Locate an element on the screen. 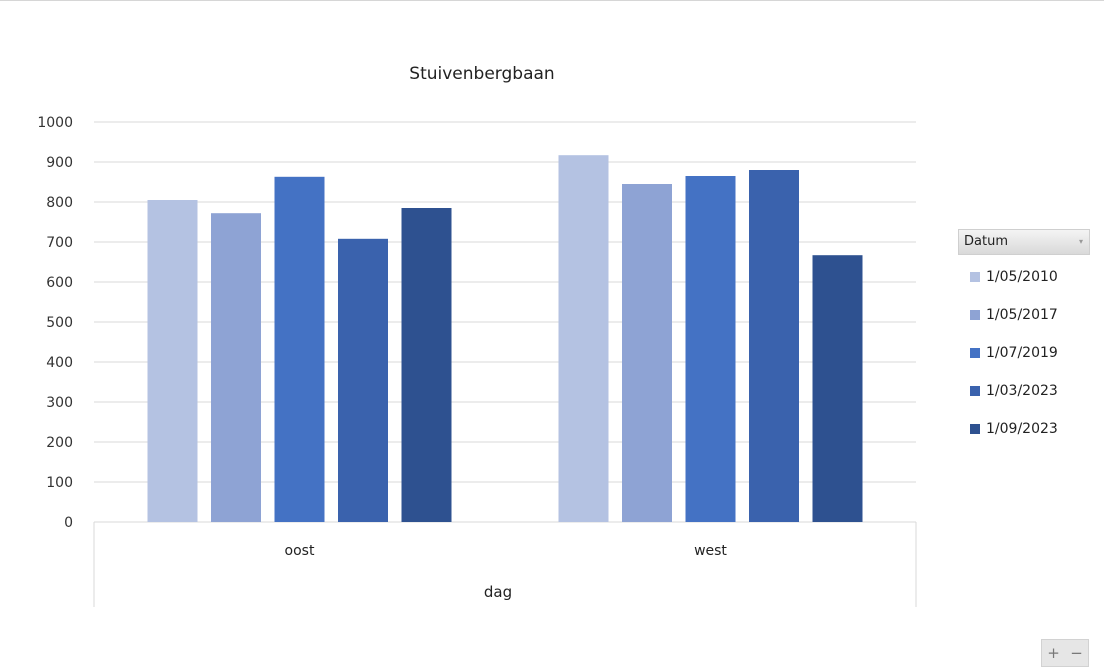  legend-label: 1/07/2019 is located at coordinates (1022, 353).